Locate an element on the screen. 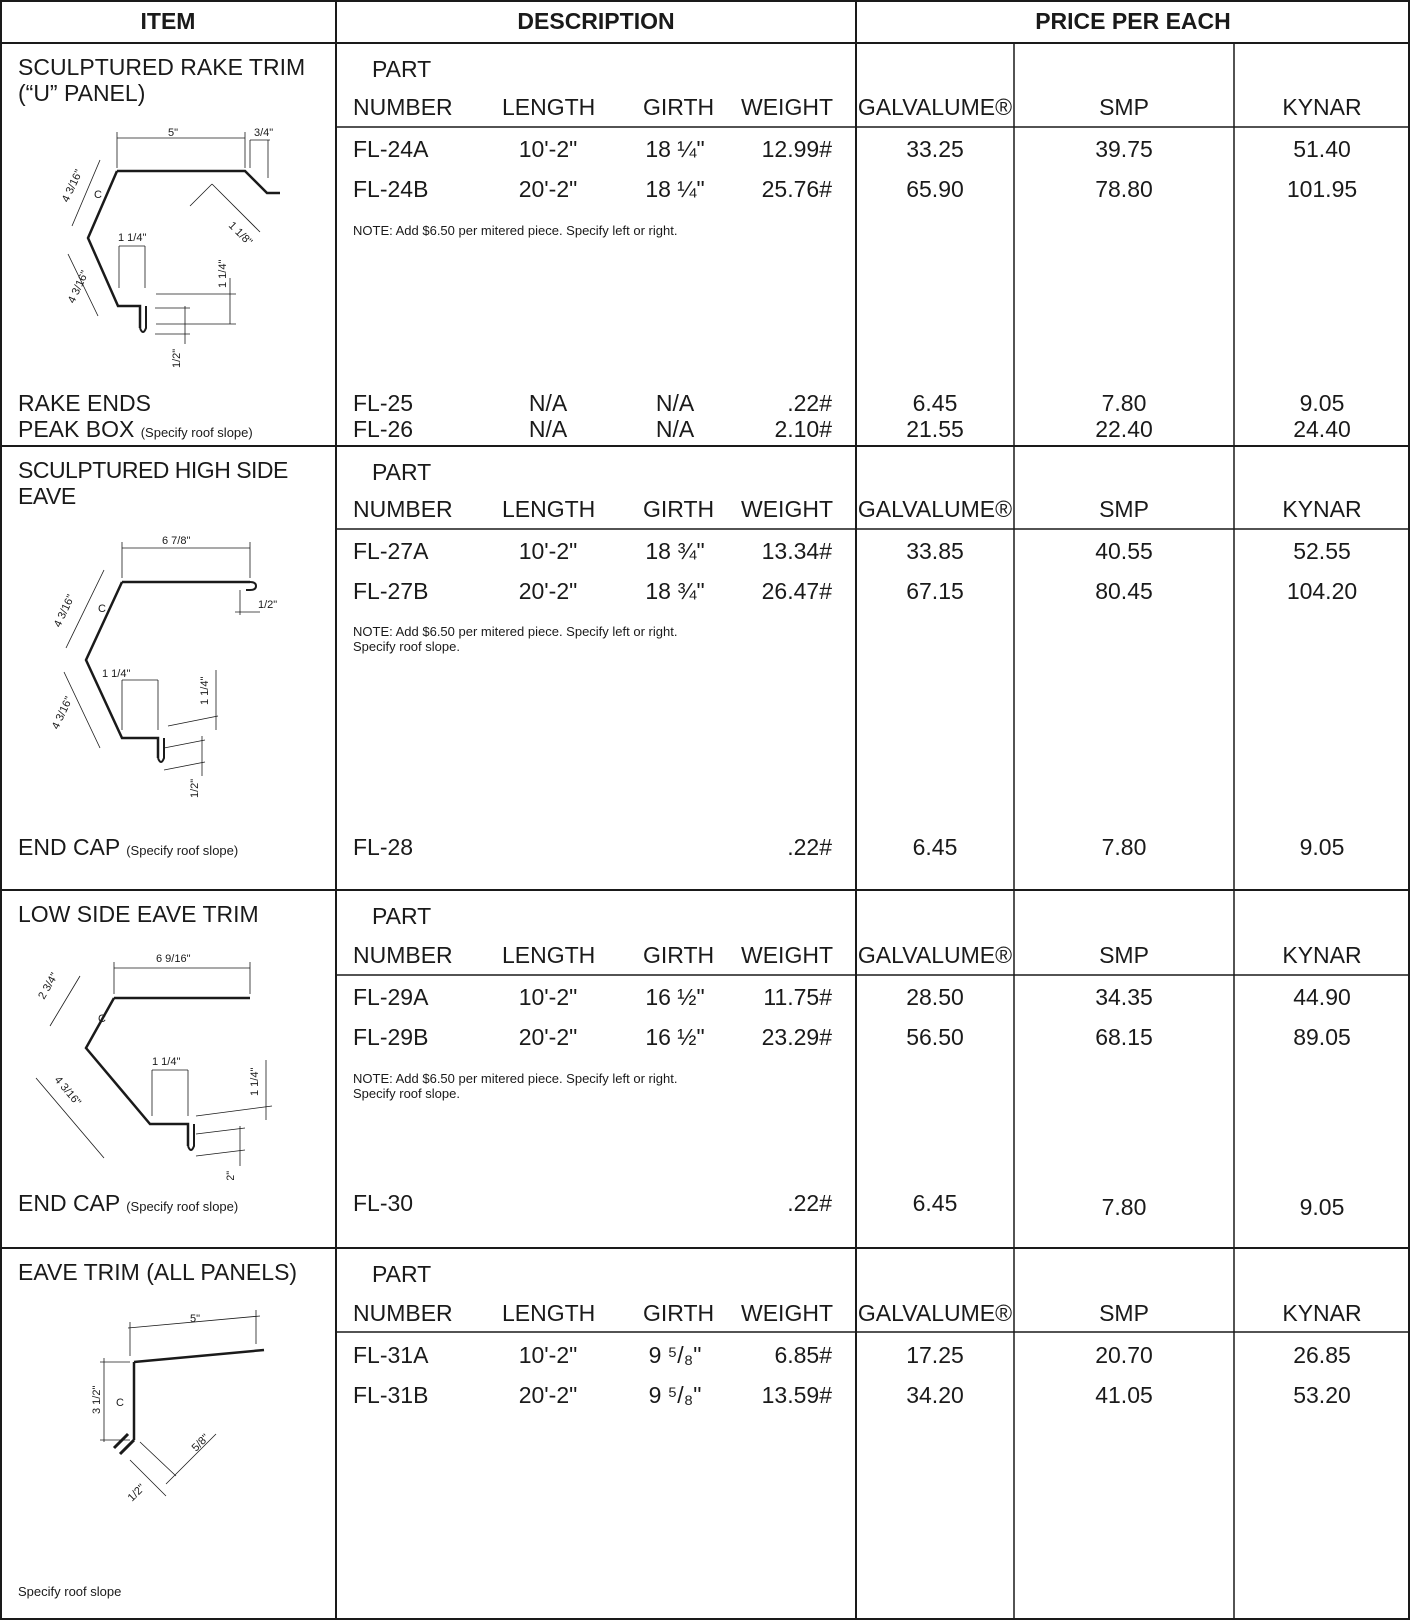 The image size is (1410, 1620). section-subtitle: EAVE is located at coordinates (47, 496).